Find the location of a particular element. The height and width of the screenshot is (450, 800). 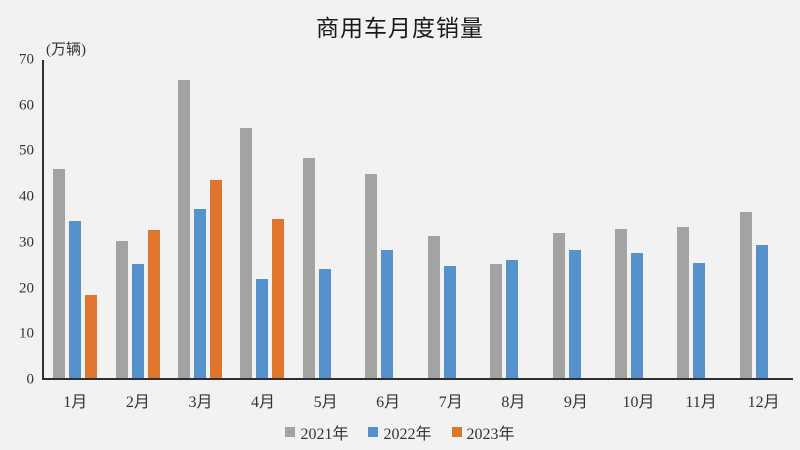

bar-group-7月 is located at coordinates (450, 219).